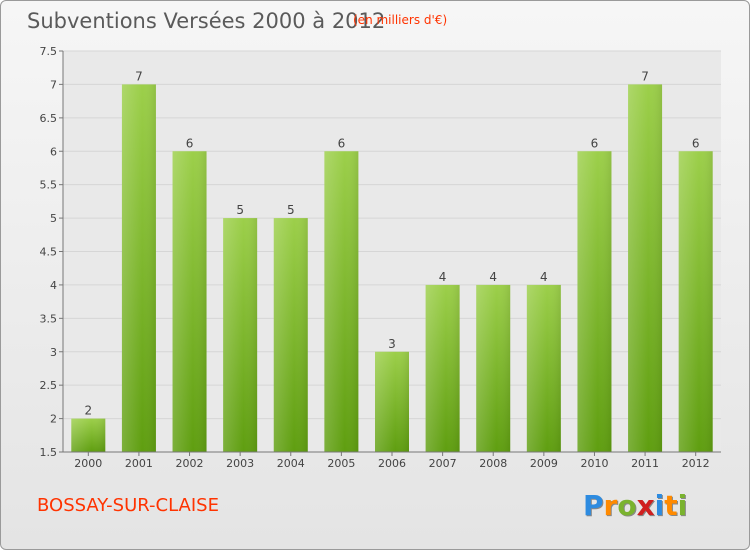 The image size is (750, 550). Describe the element at coordinates (341, 463) in the screenshot. I see `x-tick-label: 2005` at that location.